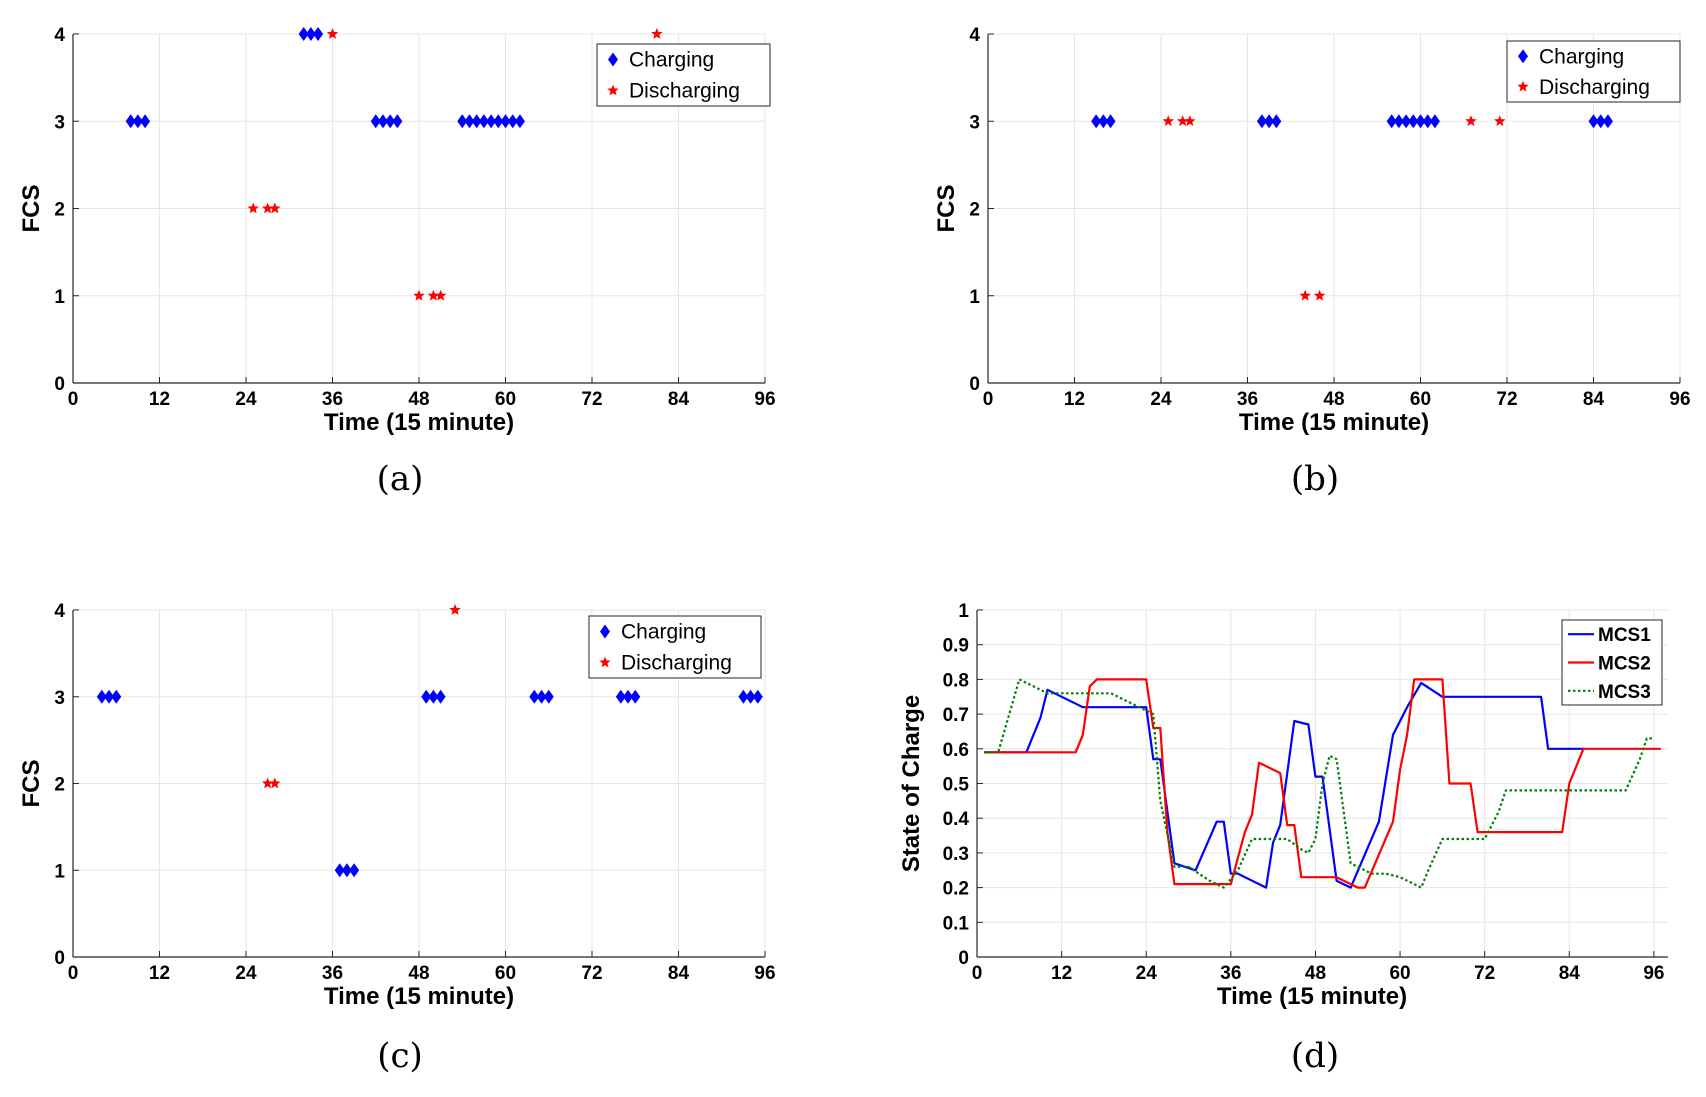 Image resolution: width=1706 pixels, height=1097 pixels. I want to click on legend-label: Charging, so click(1581, 56).